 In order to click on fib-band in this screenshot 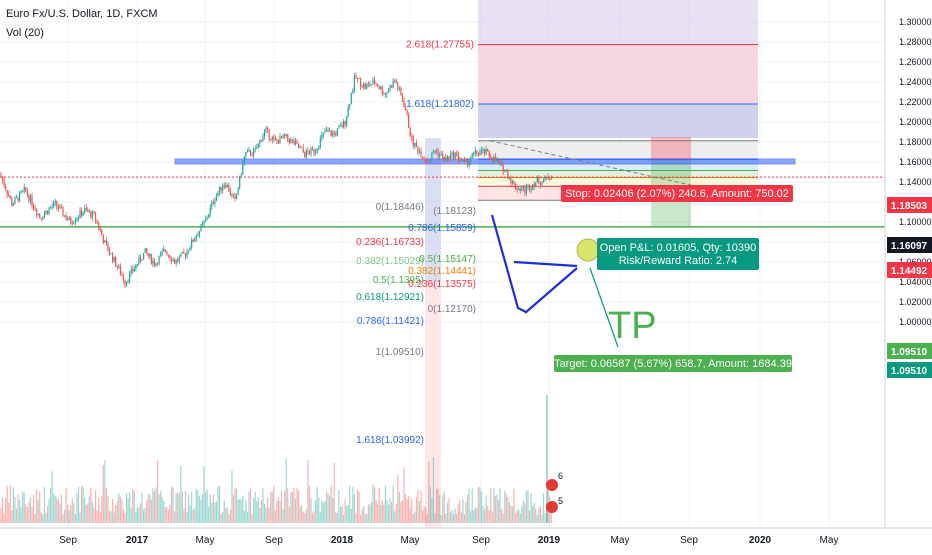, I will do `click(618, 182)`.